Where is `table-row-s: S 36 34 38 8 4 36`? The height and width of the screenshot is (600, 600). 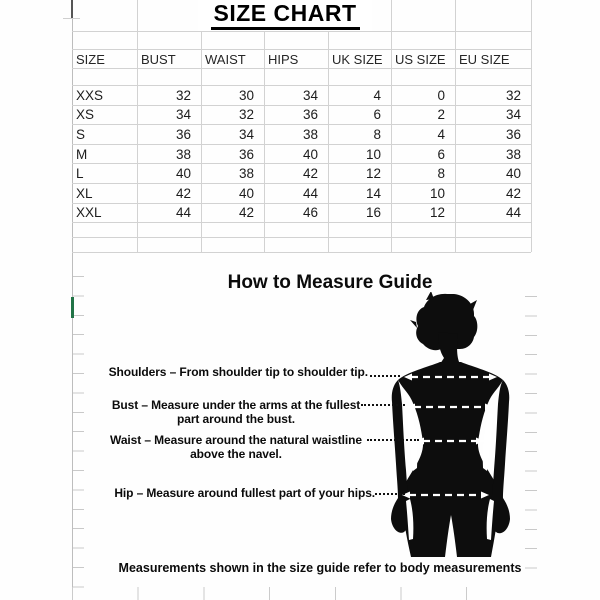
table-row-s: S 36 34 38 8 4 36 is located at coordinates (301, 135).